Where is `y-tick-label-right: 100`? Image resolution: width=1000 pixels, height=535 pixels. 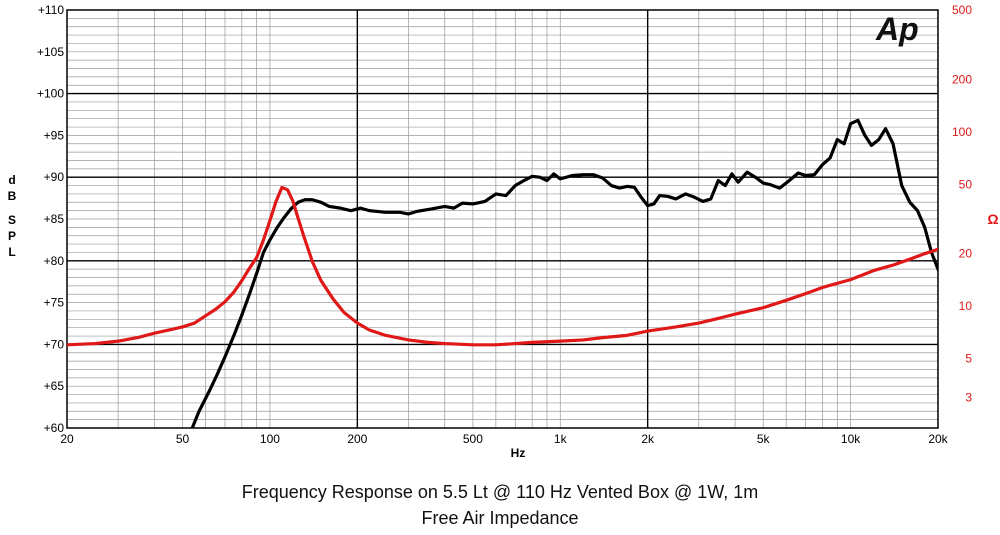
y-tick-label-right: 100 is located at coordinates (962, 132).